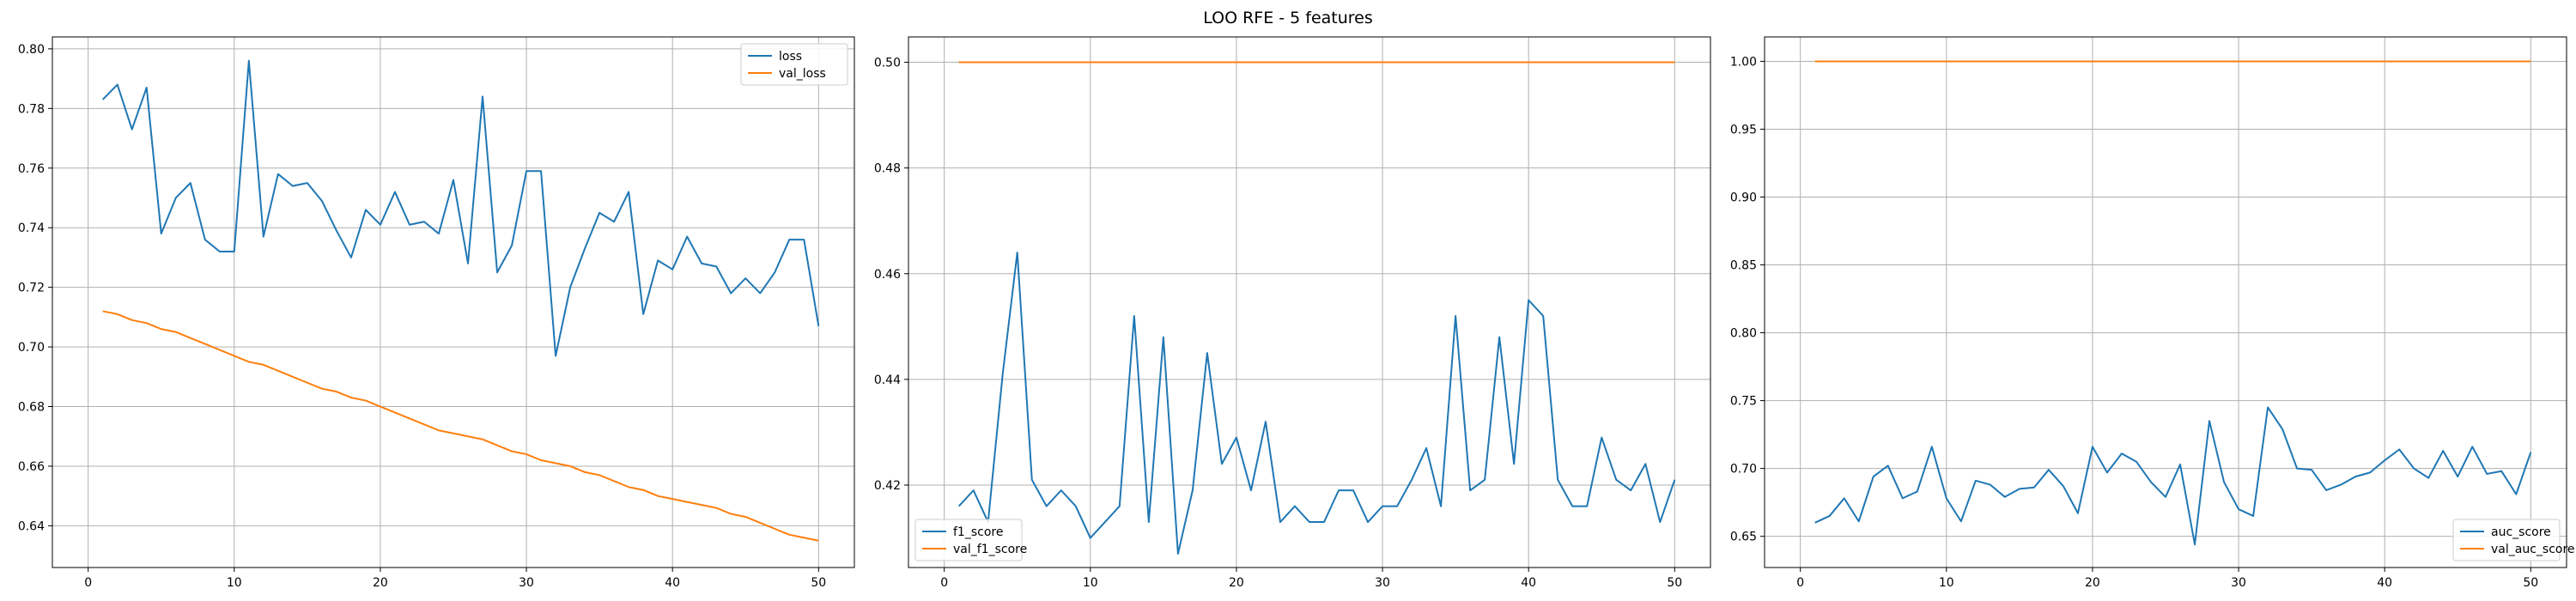 The height and width of the screenshot is (601, 2576). I want to click on legend: auc_score val_auc_score, so click(2514, 540).